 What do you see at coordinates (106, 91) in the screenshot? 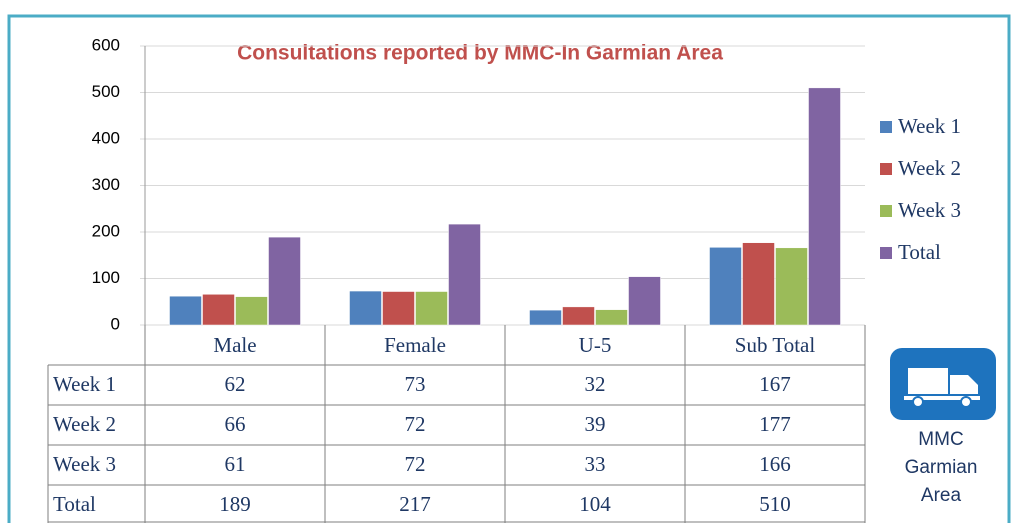
I see `y-tick-label: 500` at bounding box center [106, 91].